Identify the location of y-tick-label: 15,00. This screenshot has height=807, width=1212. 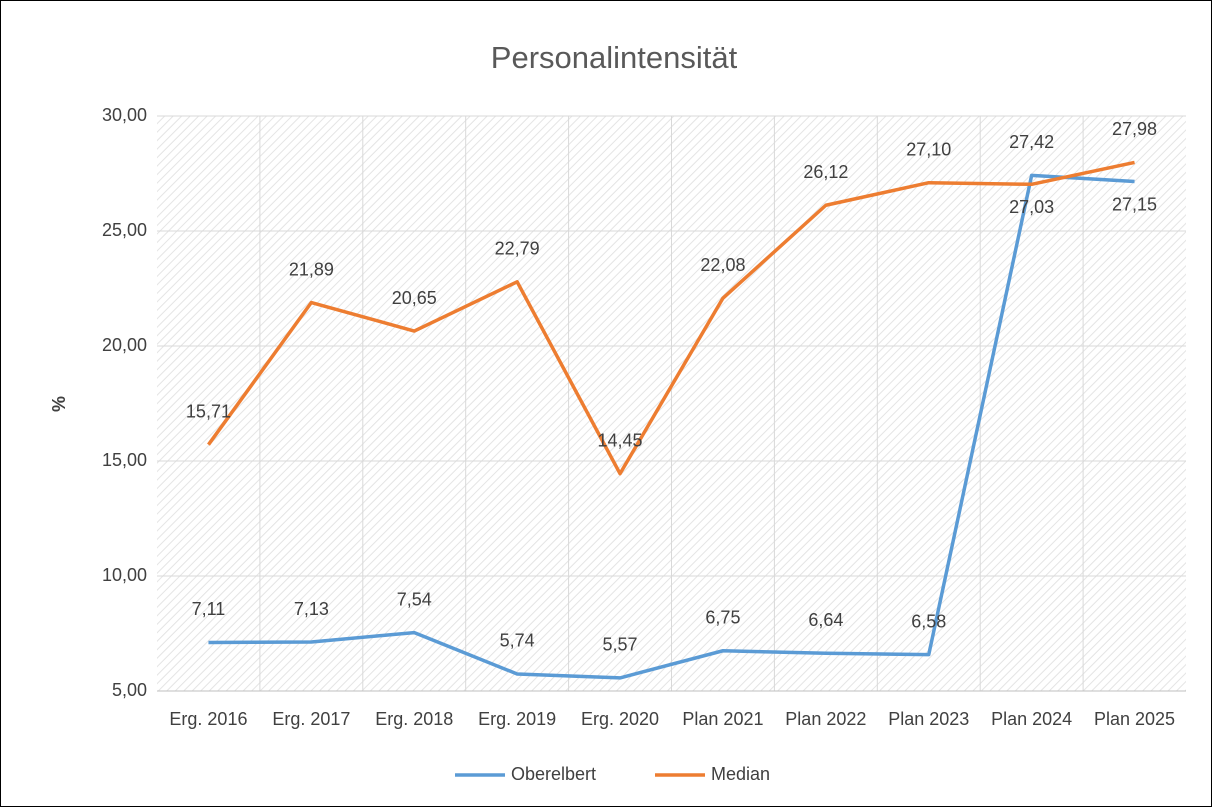
(124, 460).